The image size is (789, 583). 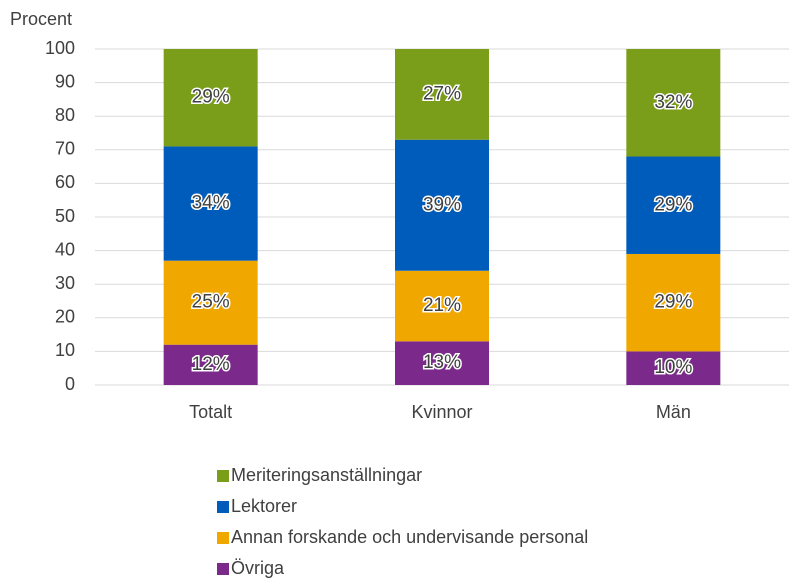 What do you see at coordinates (65, 81) in the screenshot?
I see `y-tick-label: 90` at bounding box center [65, 81].